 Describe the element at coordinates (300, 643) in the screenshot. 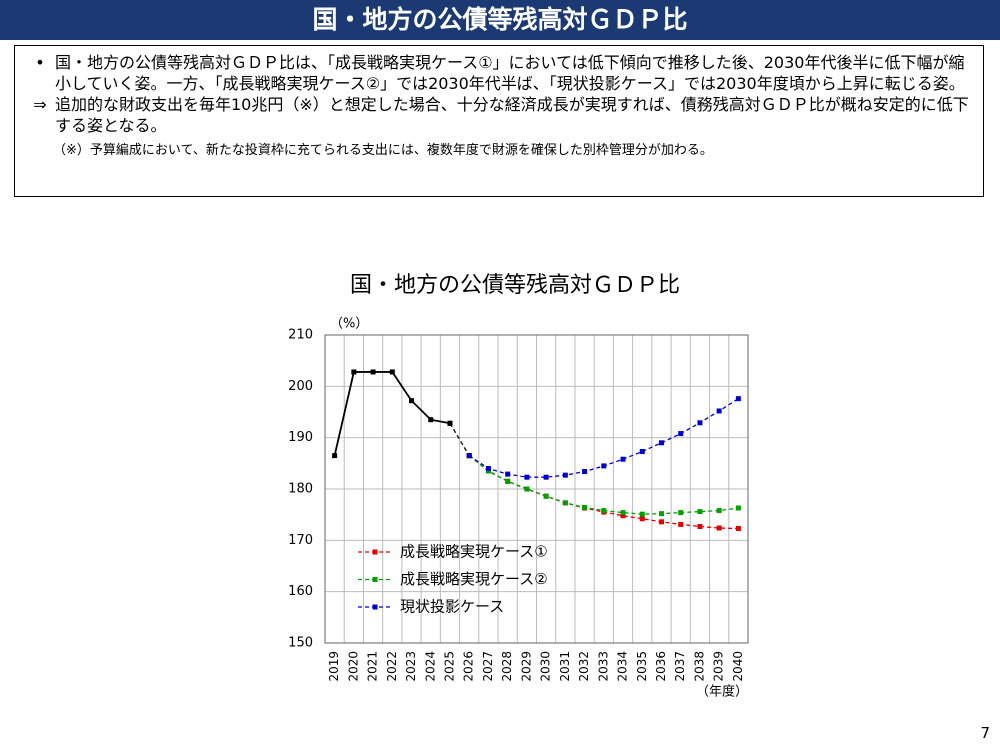

I see `y-tick-label: 150` at that location.